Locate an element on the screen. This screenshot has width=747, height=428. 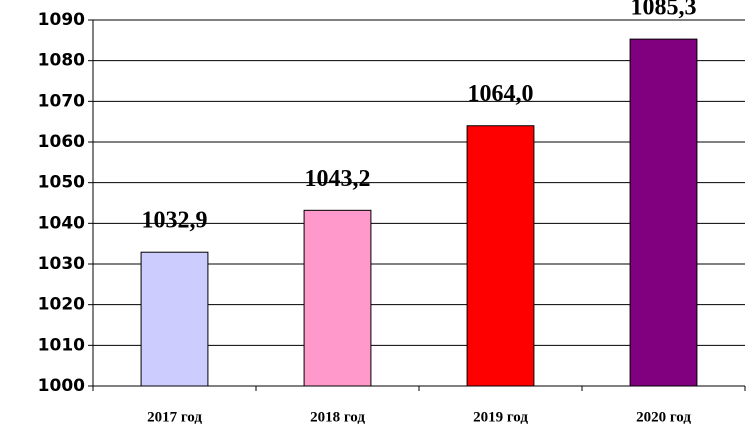
y-tick-label: 1070 is located at coordinates (61, 101).